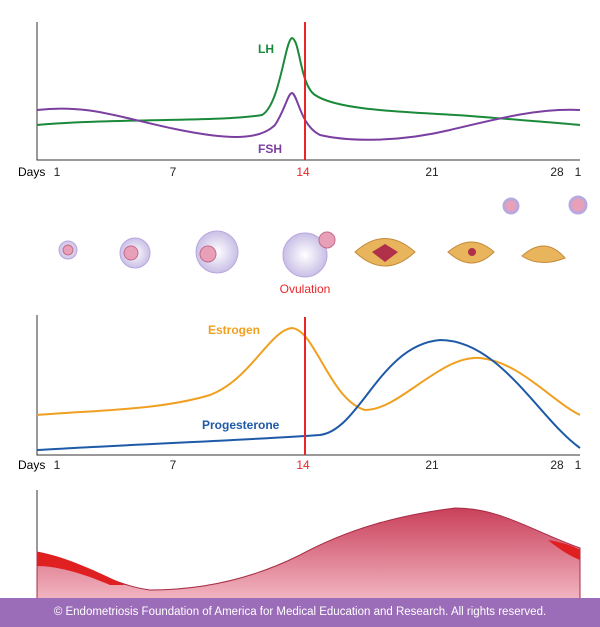  Describe the element at coordinates (308, 116) in the screenshot. I see `fsh-curve` at that location.